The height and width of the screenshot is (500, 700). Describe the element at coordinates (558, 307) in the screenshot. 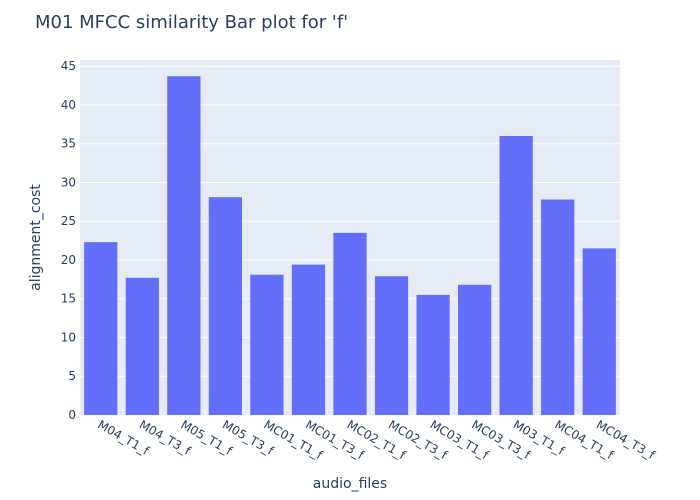

I see `bar-MC04_T1_f` at that location.